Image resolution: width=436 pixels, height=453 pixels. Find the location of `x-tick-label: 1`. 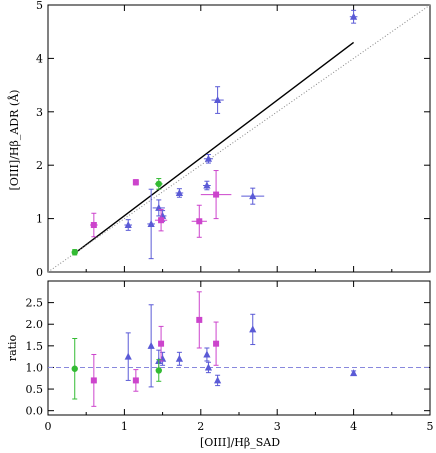

x-tick-label: 1 is located at coordinates (124, 426).